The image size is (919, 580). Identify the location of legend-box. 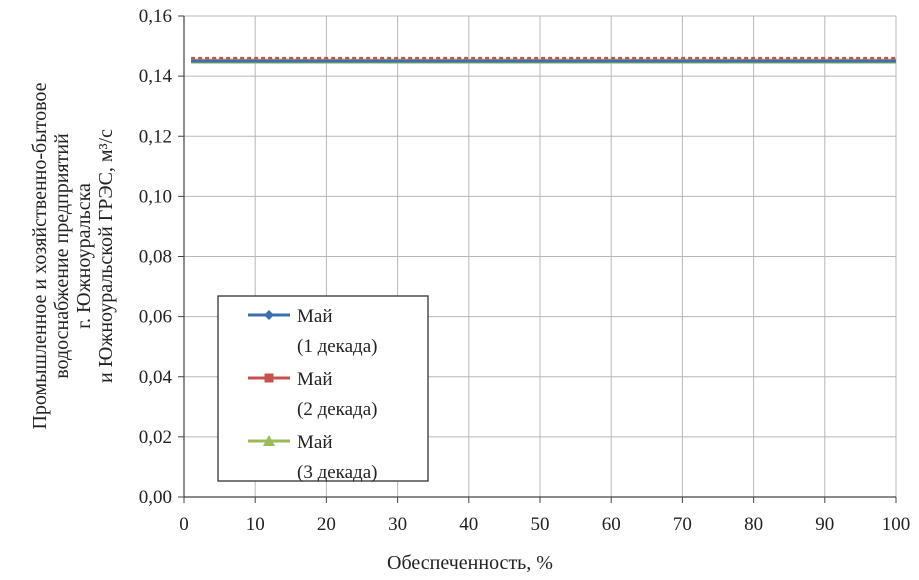
(323, 388).